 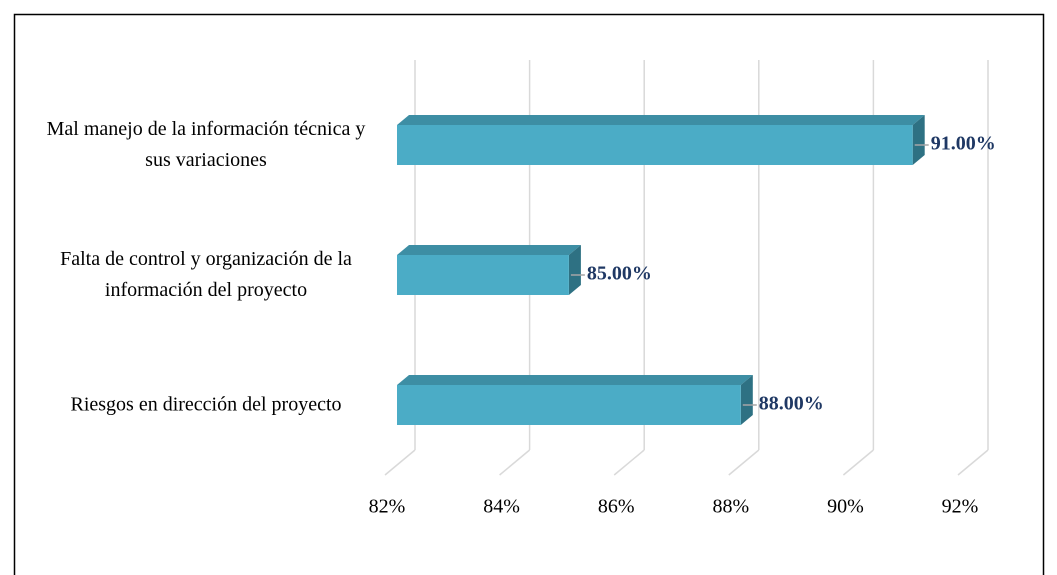 I want to click on x-tick-label: 92%, so click(x=960, y=507).